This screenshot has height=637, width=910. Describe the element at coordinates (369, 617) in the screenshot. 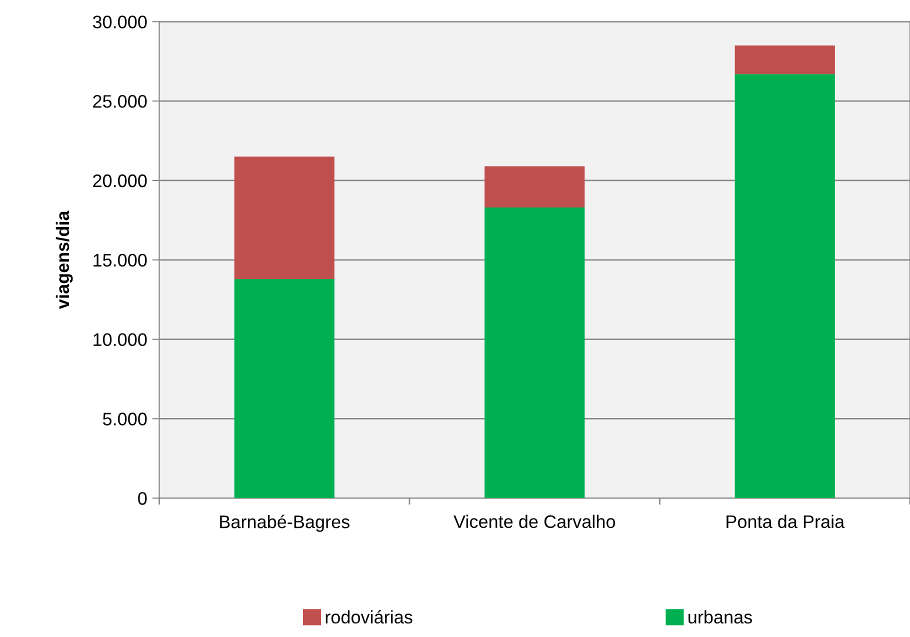

I see `legend-label: rodoviárias` at that location.